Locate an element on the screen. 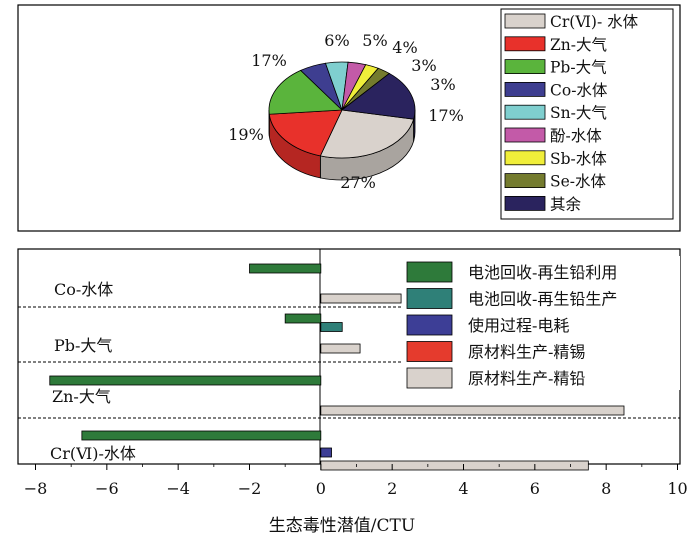 This screenshot has height=542, width=700. pie-legend-label-7: Se-水体 is located at coordinates (578, 182).